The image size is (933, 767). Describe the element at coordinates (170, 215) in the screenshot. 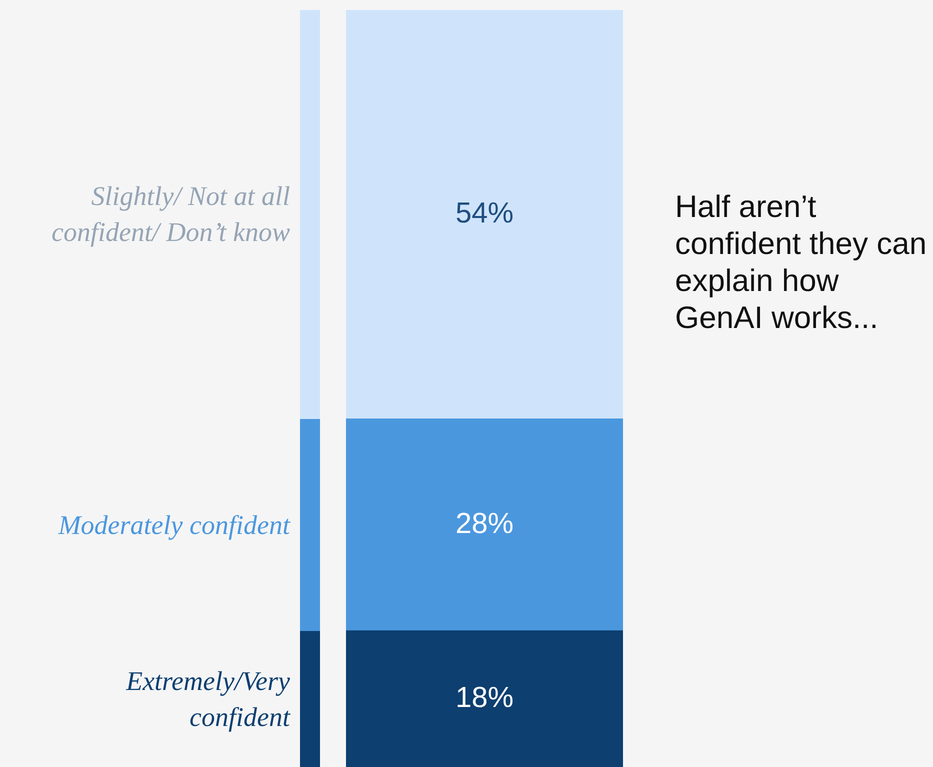

I see `text: Slightly/ Not at all confident/ Don’t know` at that location.